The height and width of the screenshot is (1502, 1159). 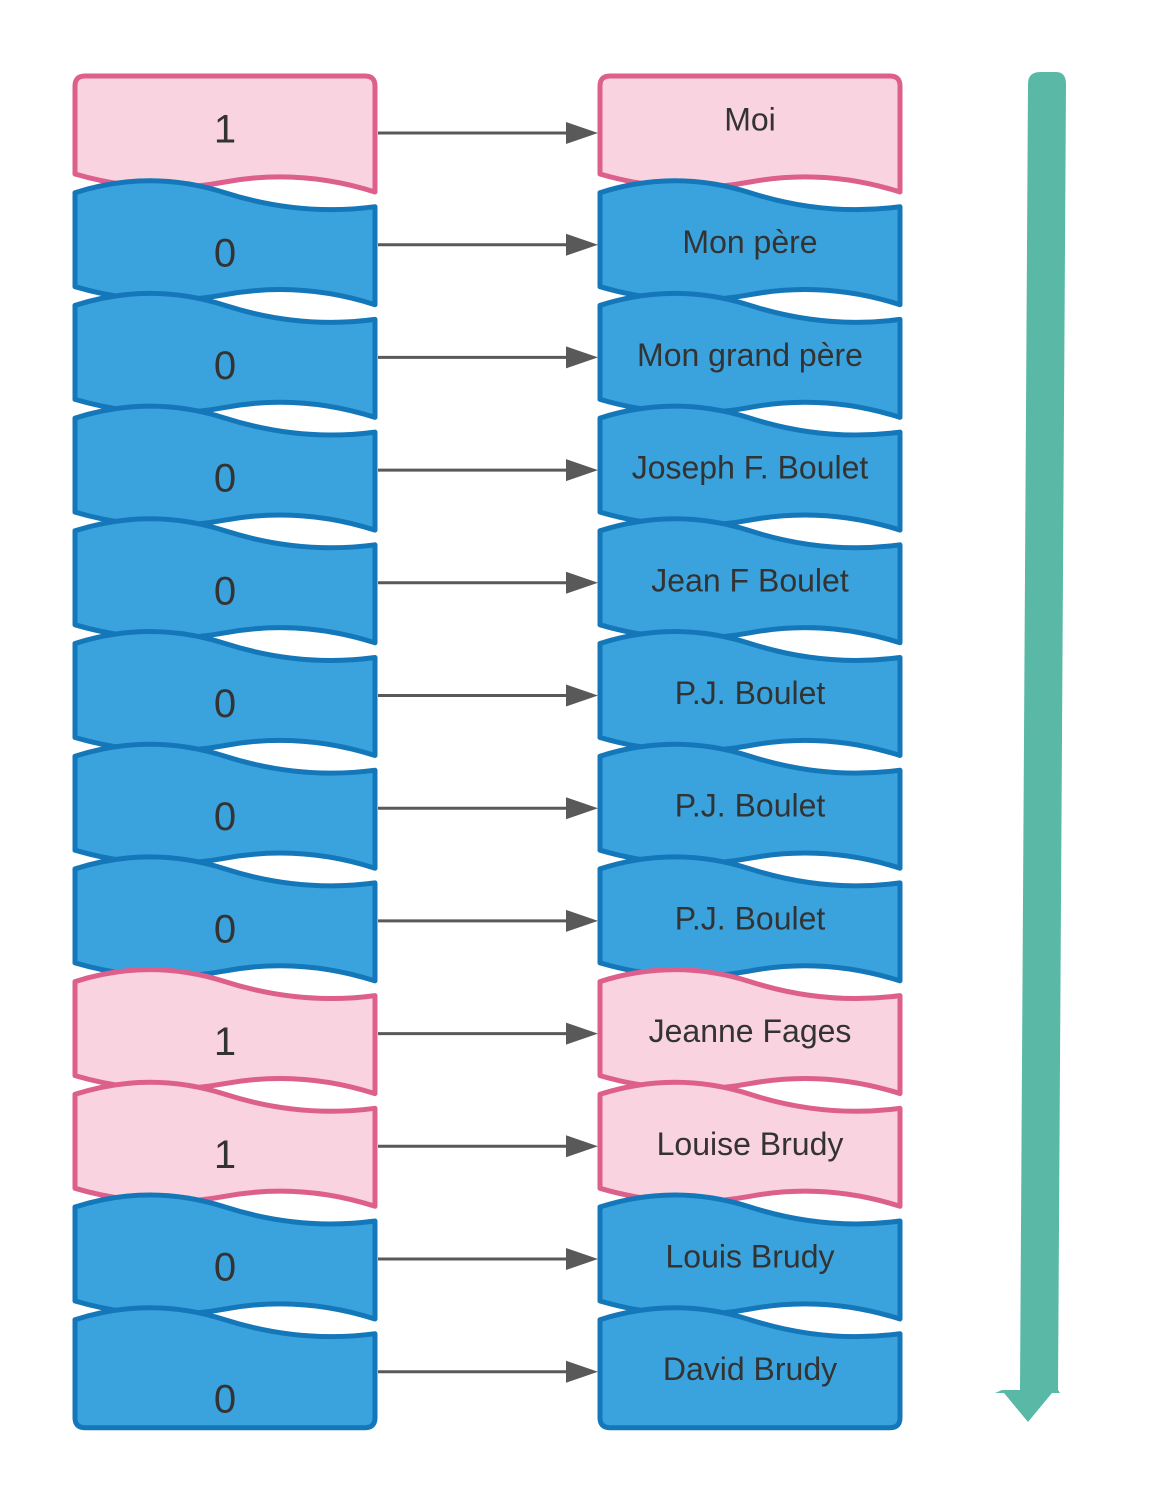 I want to click on ancestor-cell: Moi, so click(x=750, y=134).